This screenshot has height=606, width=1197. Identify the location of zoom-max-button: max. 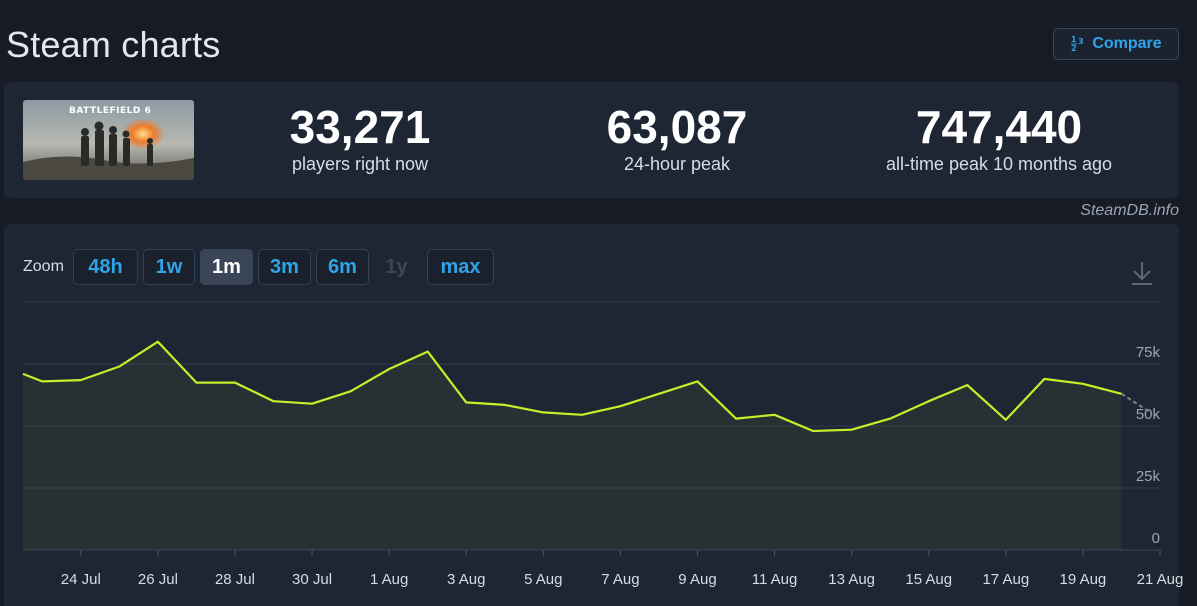
(460, 267).